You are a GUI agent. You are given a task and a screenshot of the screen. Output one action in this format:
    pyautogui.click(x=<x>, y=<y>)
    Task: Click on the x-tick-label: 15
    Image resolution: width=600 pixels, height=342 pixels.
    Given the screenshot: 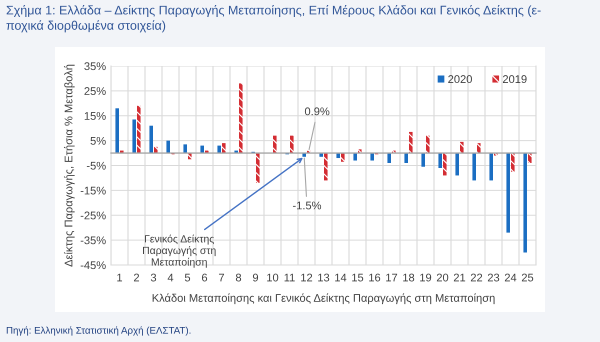 What is the action you would take?
    pyautogui.click(x=358, y=278)
    